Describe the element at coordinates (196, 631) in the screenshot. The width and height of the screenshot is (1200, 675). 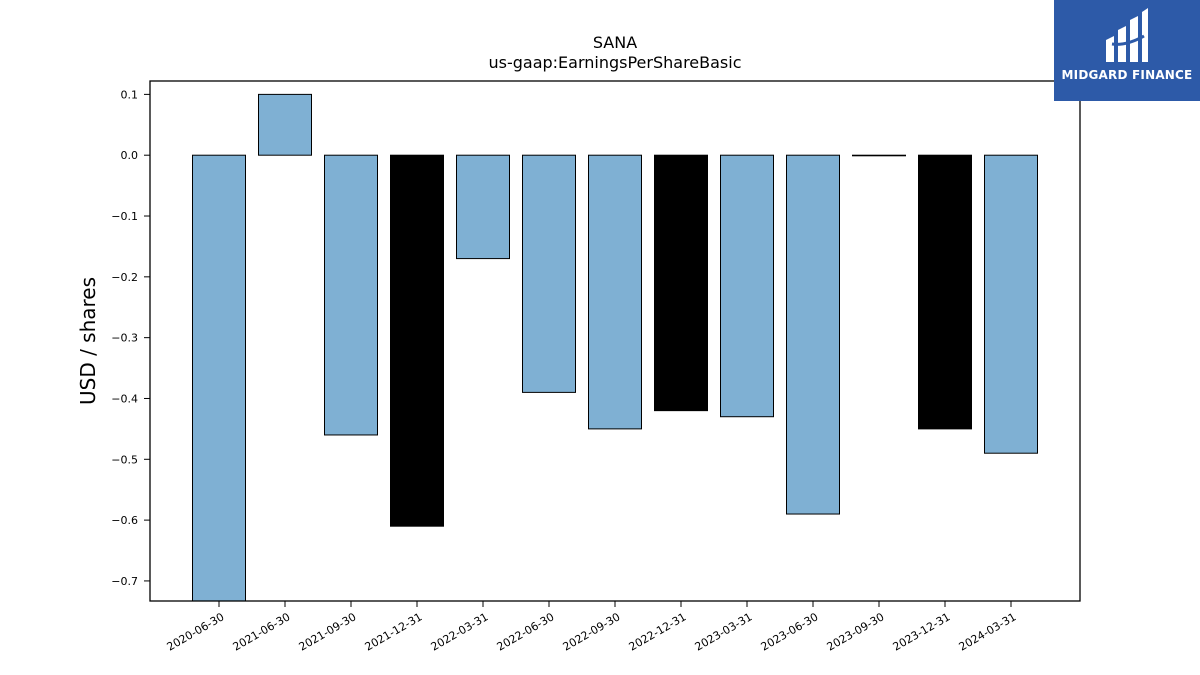
I see `x-tick-label: 2020-06-30` at that location.